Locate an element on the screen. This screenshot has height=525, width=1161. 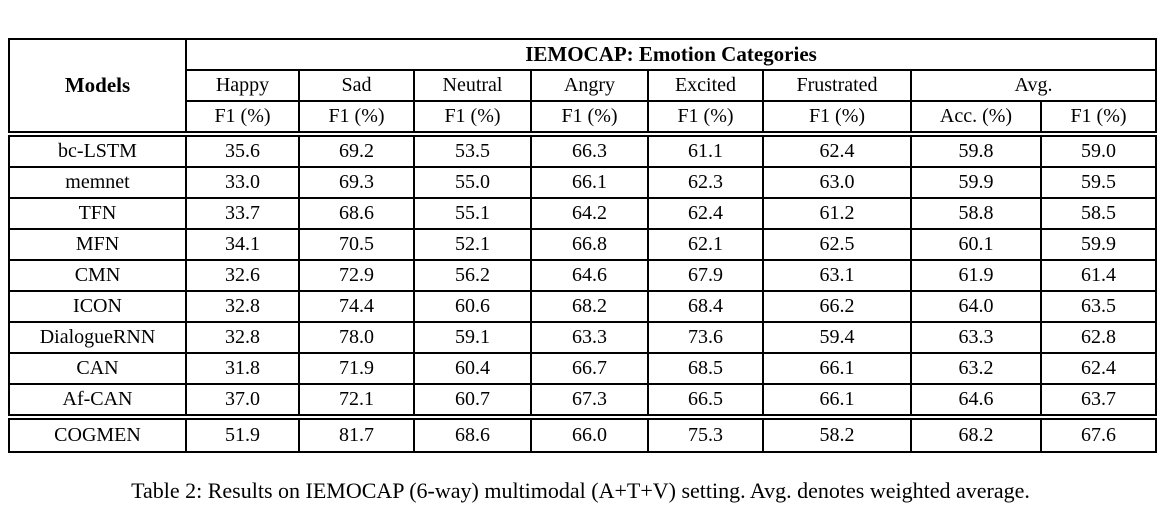
value-cell: 66.3 is located at coordinates (589, 150).